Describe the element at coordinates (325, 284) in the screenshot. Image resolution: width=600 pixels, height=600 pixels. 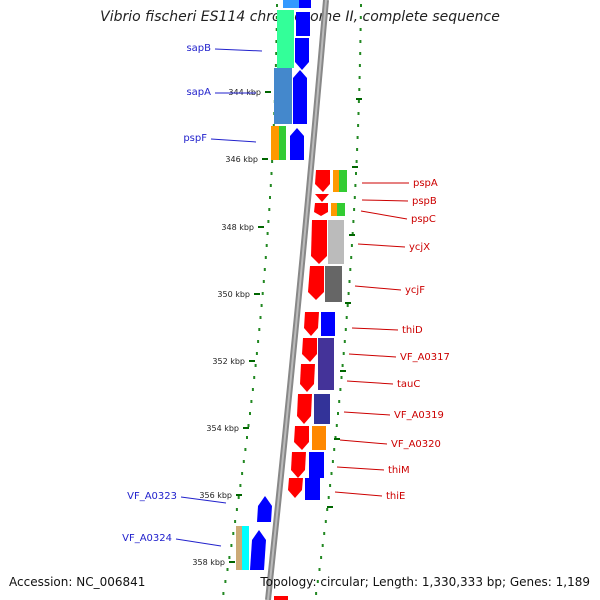
I see `gene-ycjF` at that location.